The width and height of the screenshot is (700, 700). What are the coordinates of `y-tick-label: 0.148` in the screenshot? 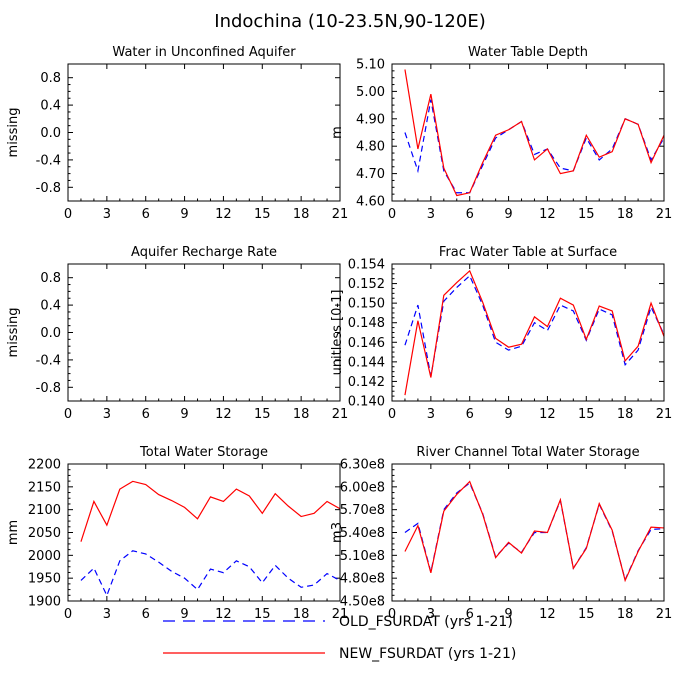 It's located at (366, 323).